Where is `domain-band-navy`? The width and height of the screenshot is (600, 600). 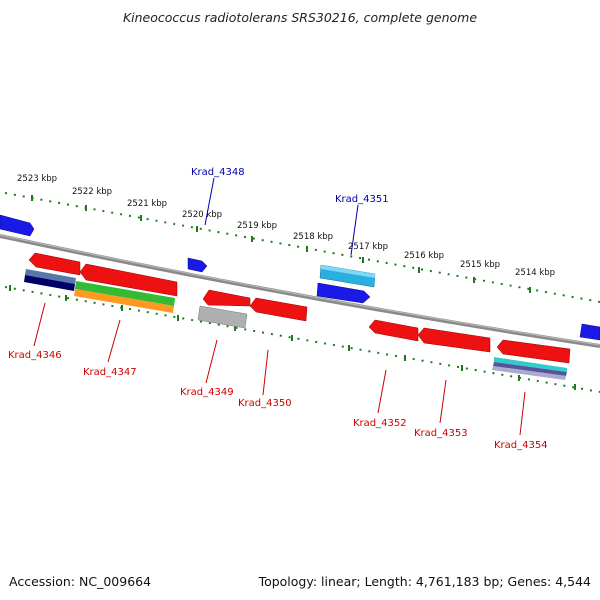 domain-band-navy is located at coordinates (49, 283).